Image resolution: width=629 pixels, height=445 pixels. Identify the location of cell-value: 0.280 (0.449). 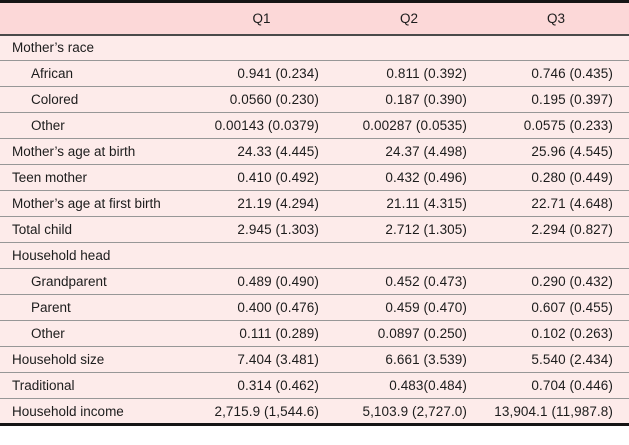
(556, 177).